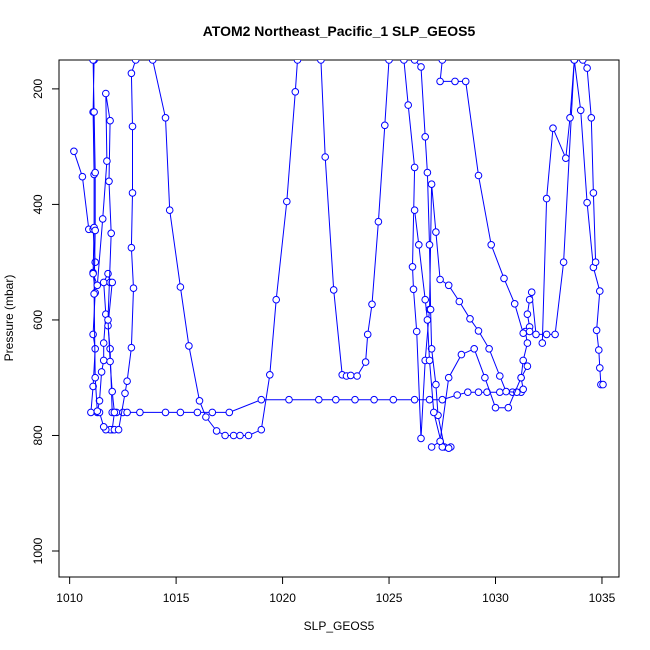 The image size is (650, 650). I want to click on y-tick-label: 200, so click(38, 89).